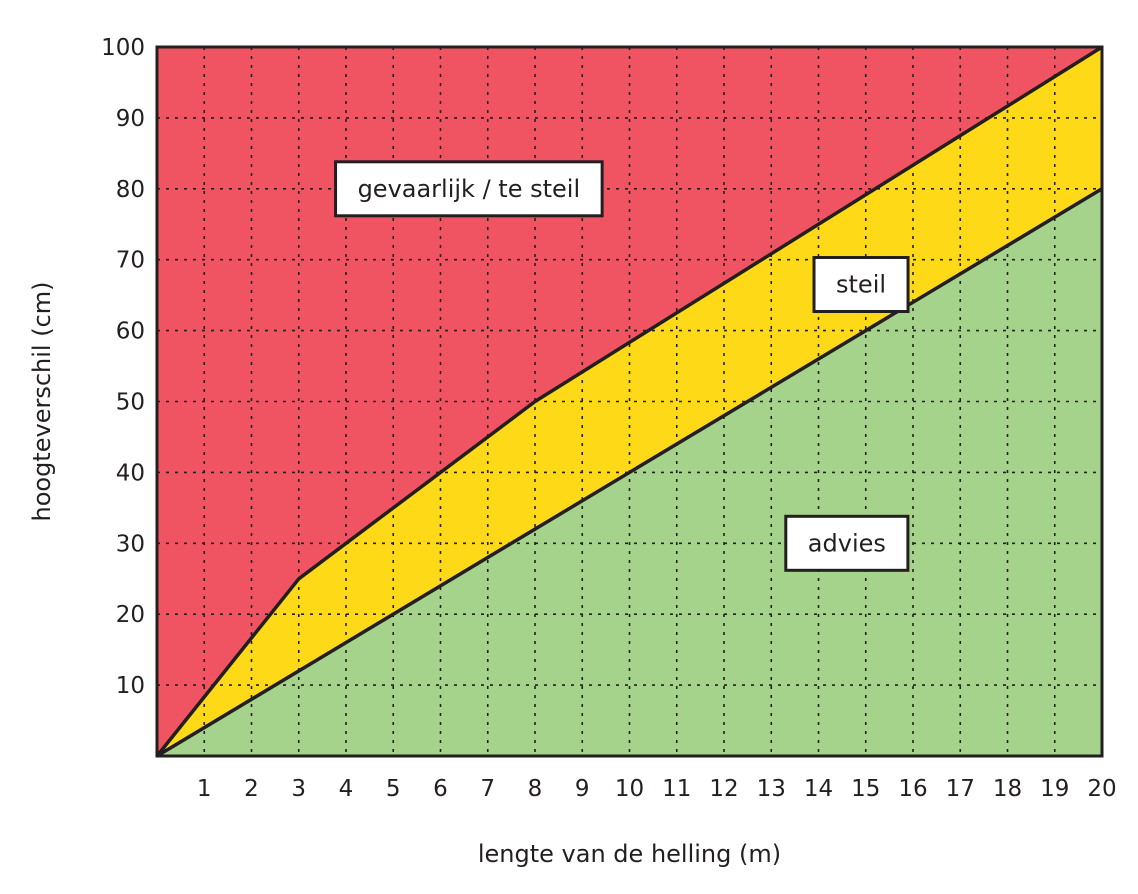 The height and width of the screenshot is (894, 1138). What do you see at coordinates (771, 789) in the screenshot?
I see `x-tick-label: 13` at bounding box center [771, 789].